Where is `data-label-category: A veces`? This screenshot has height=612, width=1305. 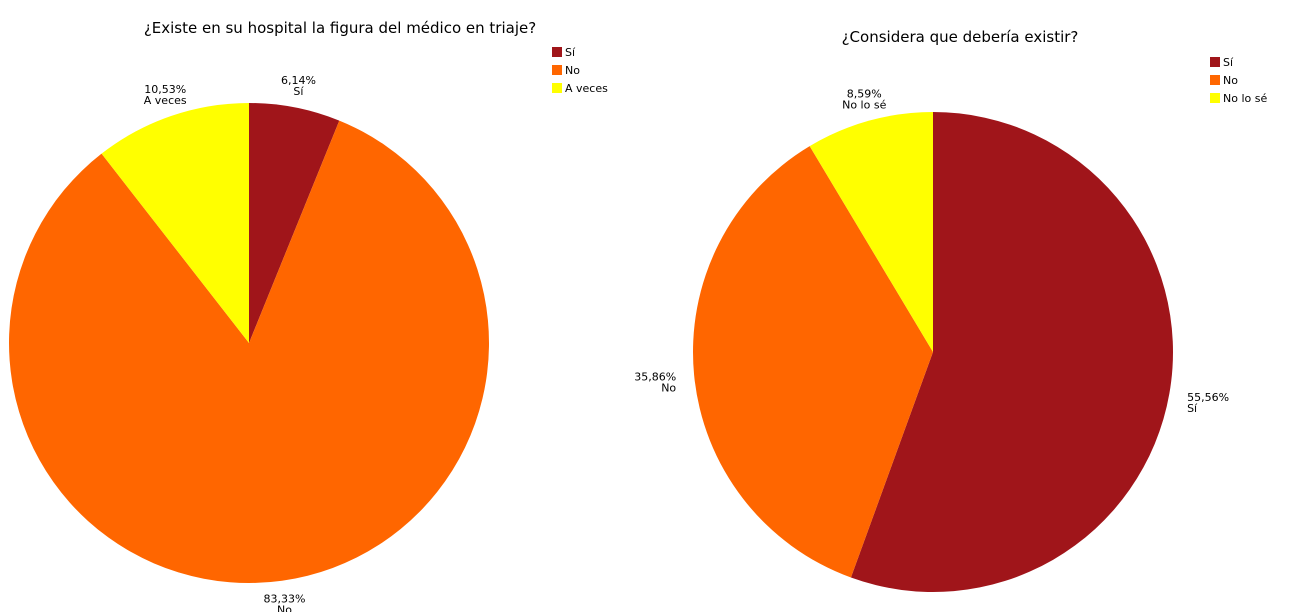
data-label-category: A veces is located at coordinates (165, 100).